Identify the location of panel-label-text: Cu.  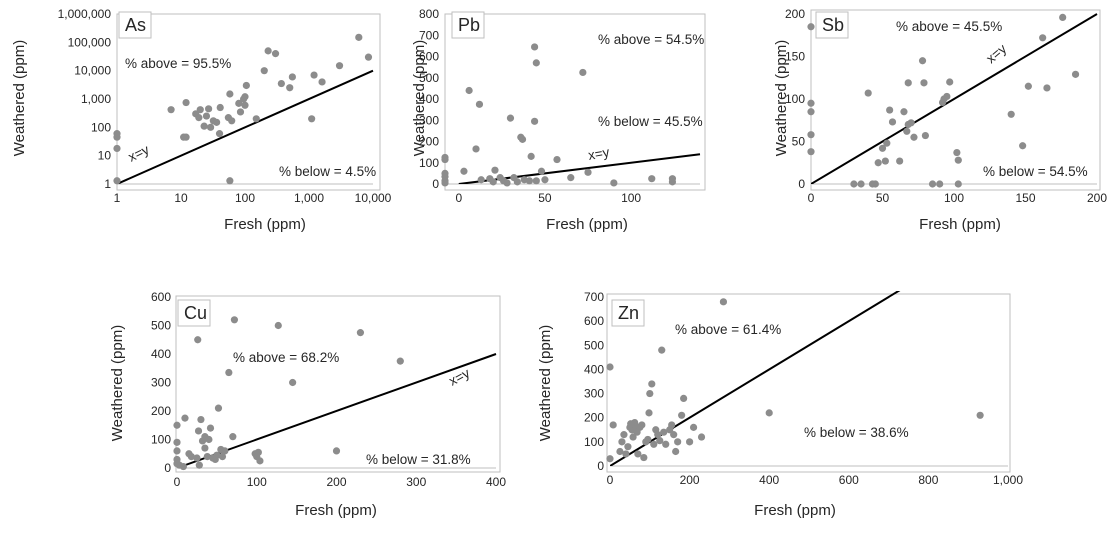
(195, 313).